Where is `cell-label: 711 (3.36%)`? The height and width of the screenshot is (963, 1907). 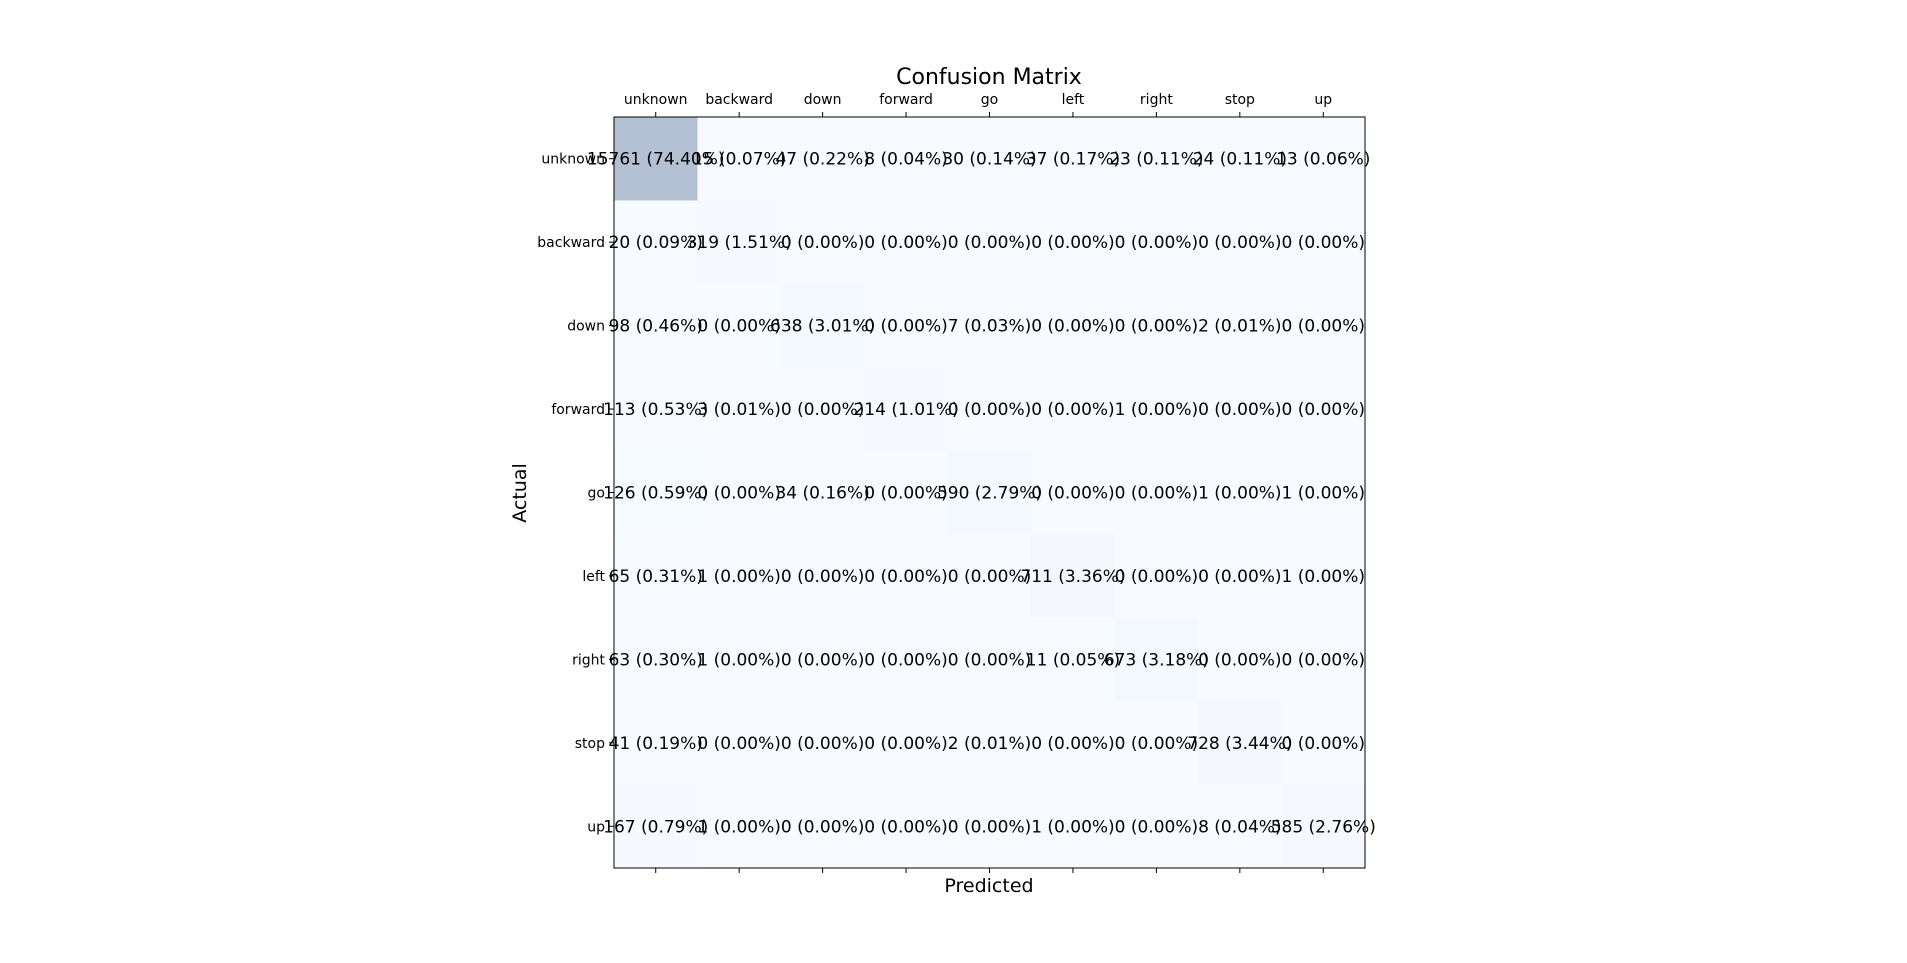 cell-label: 711 (3.36%) is located at coordinates (1072, 577).